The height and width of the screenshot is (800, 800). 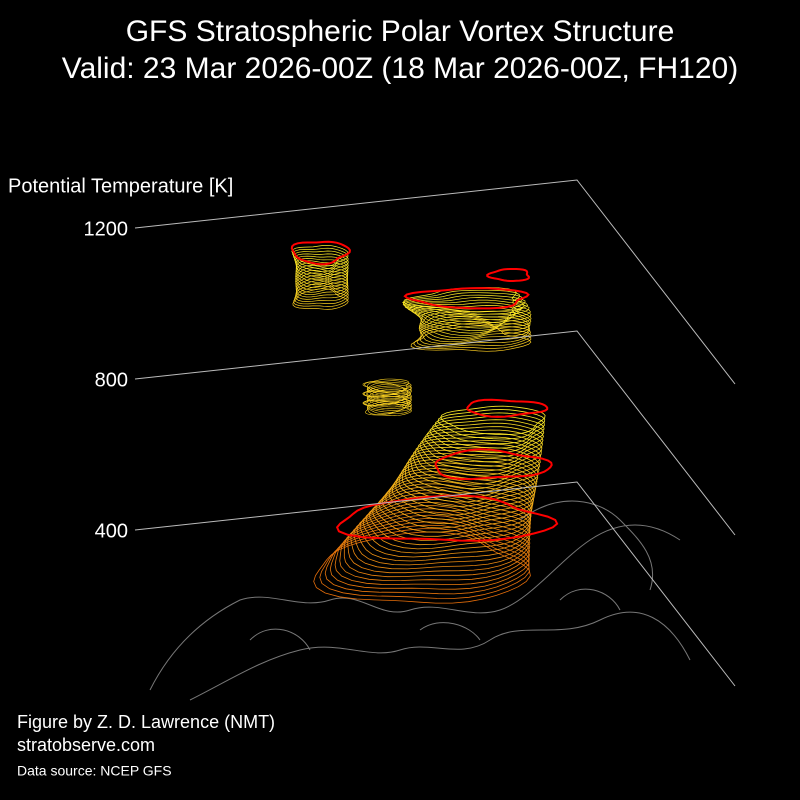 What do you see at coordinates (146, 722) in the screenshot?
I see `credit: Figure by Z. D. Lawrence (NMT)` at bounding box center [146, 722].